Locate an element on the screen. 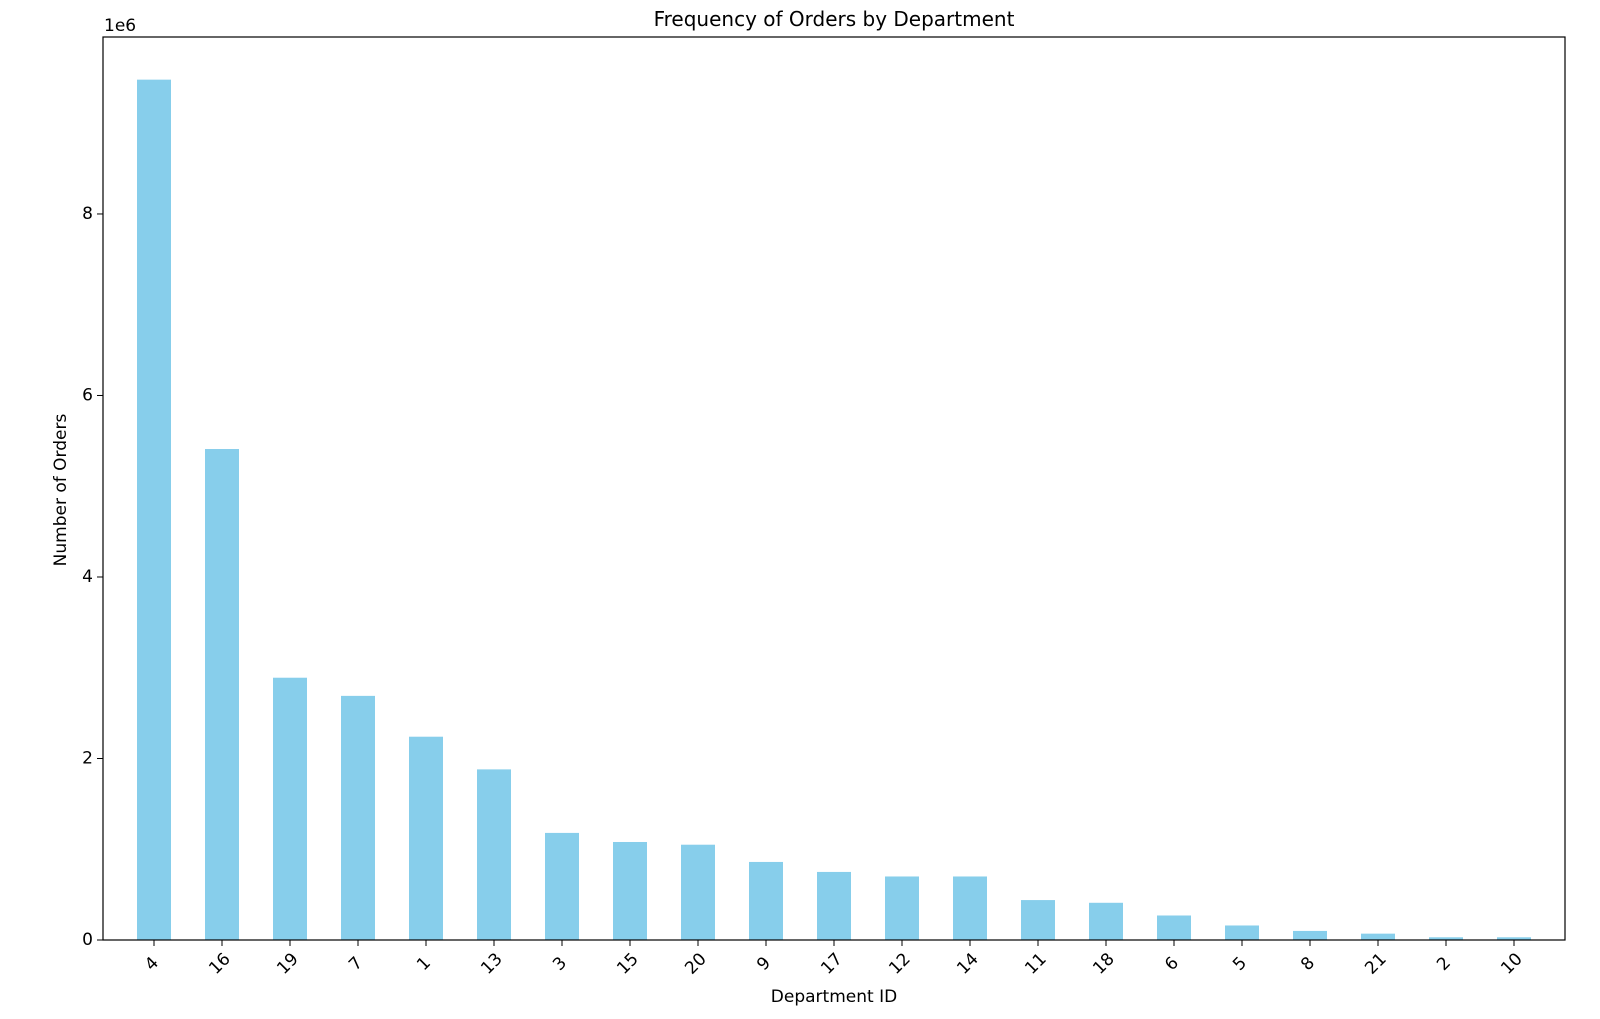 The width and height of the screenshot is (1600, 1019). x-tick-label: 13 is located at coordinates (491, 963).